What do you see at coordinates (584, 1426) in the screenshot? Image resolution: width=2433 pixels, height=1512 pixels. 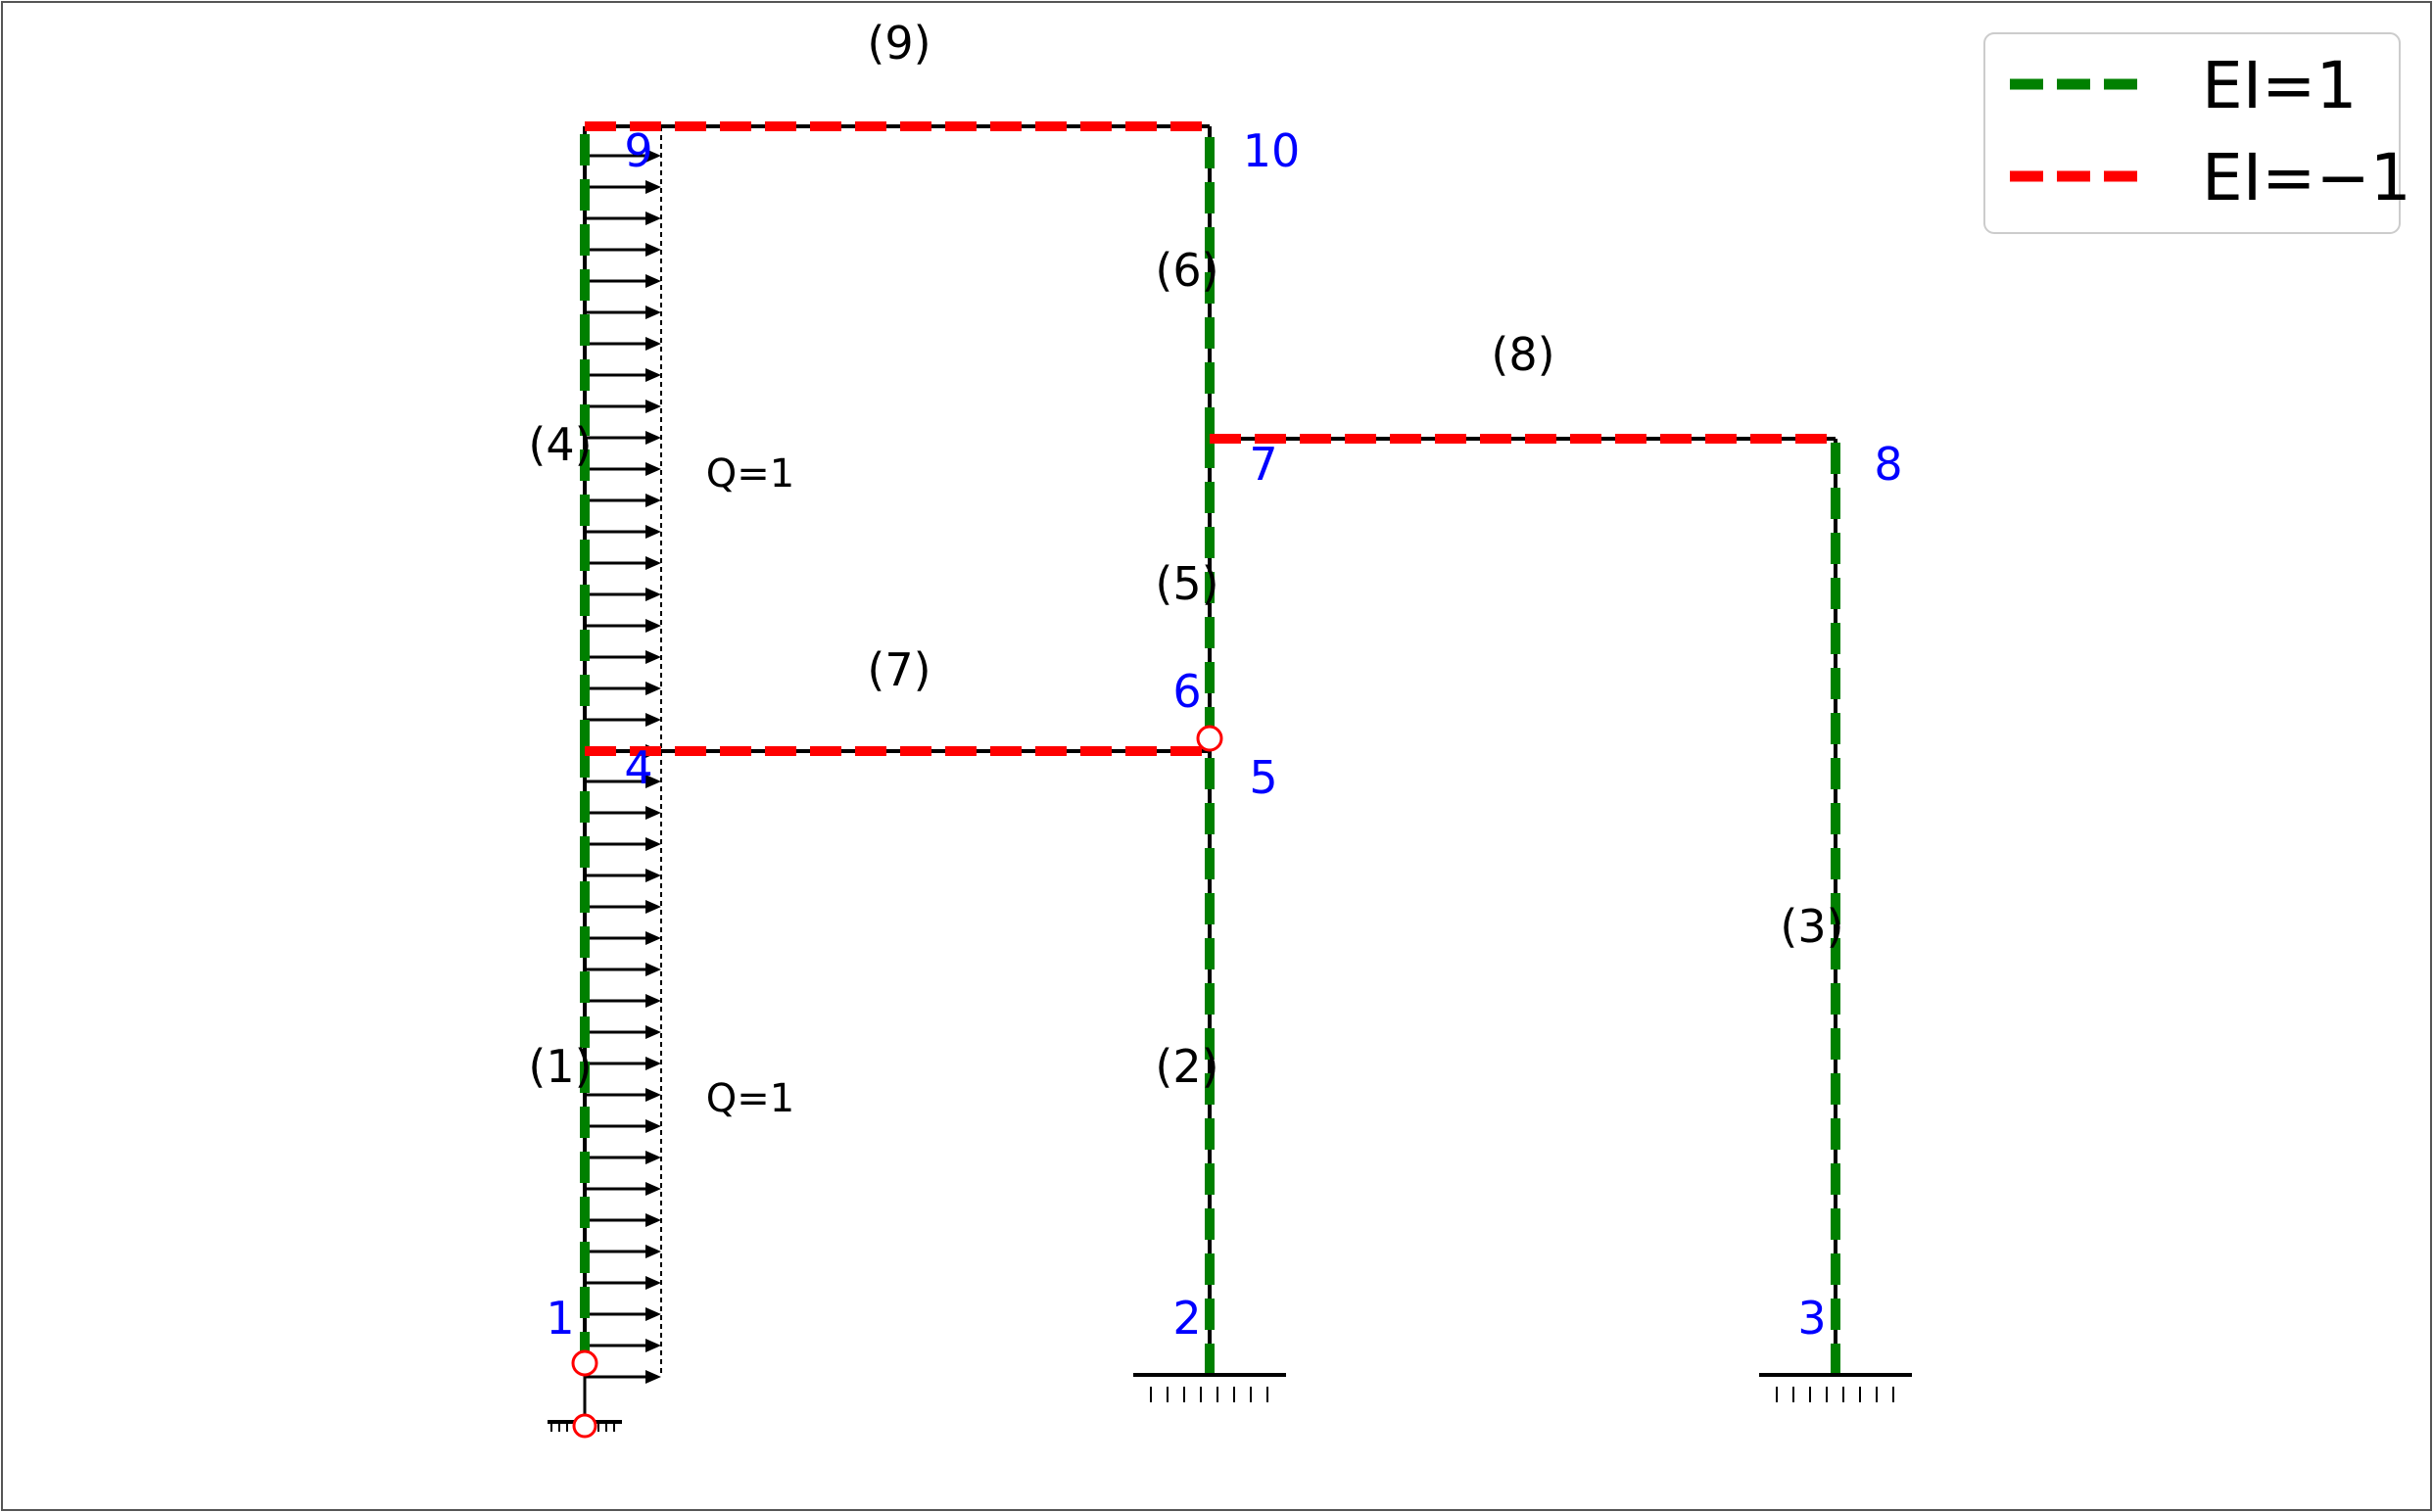 I see `pin-support-hinge` at bounding box center [584, 1426].